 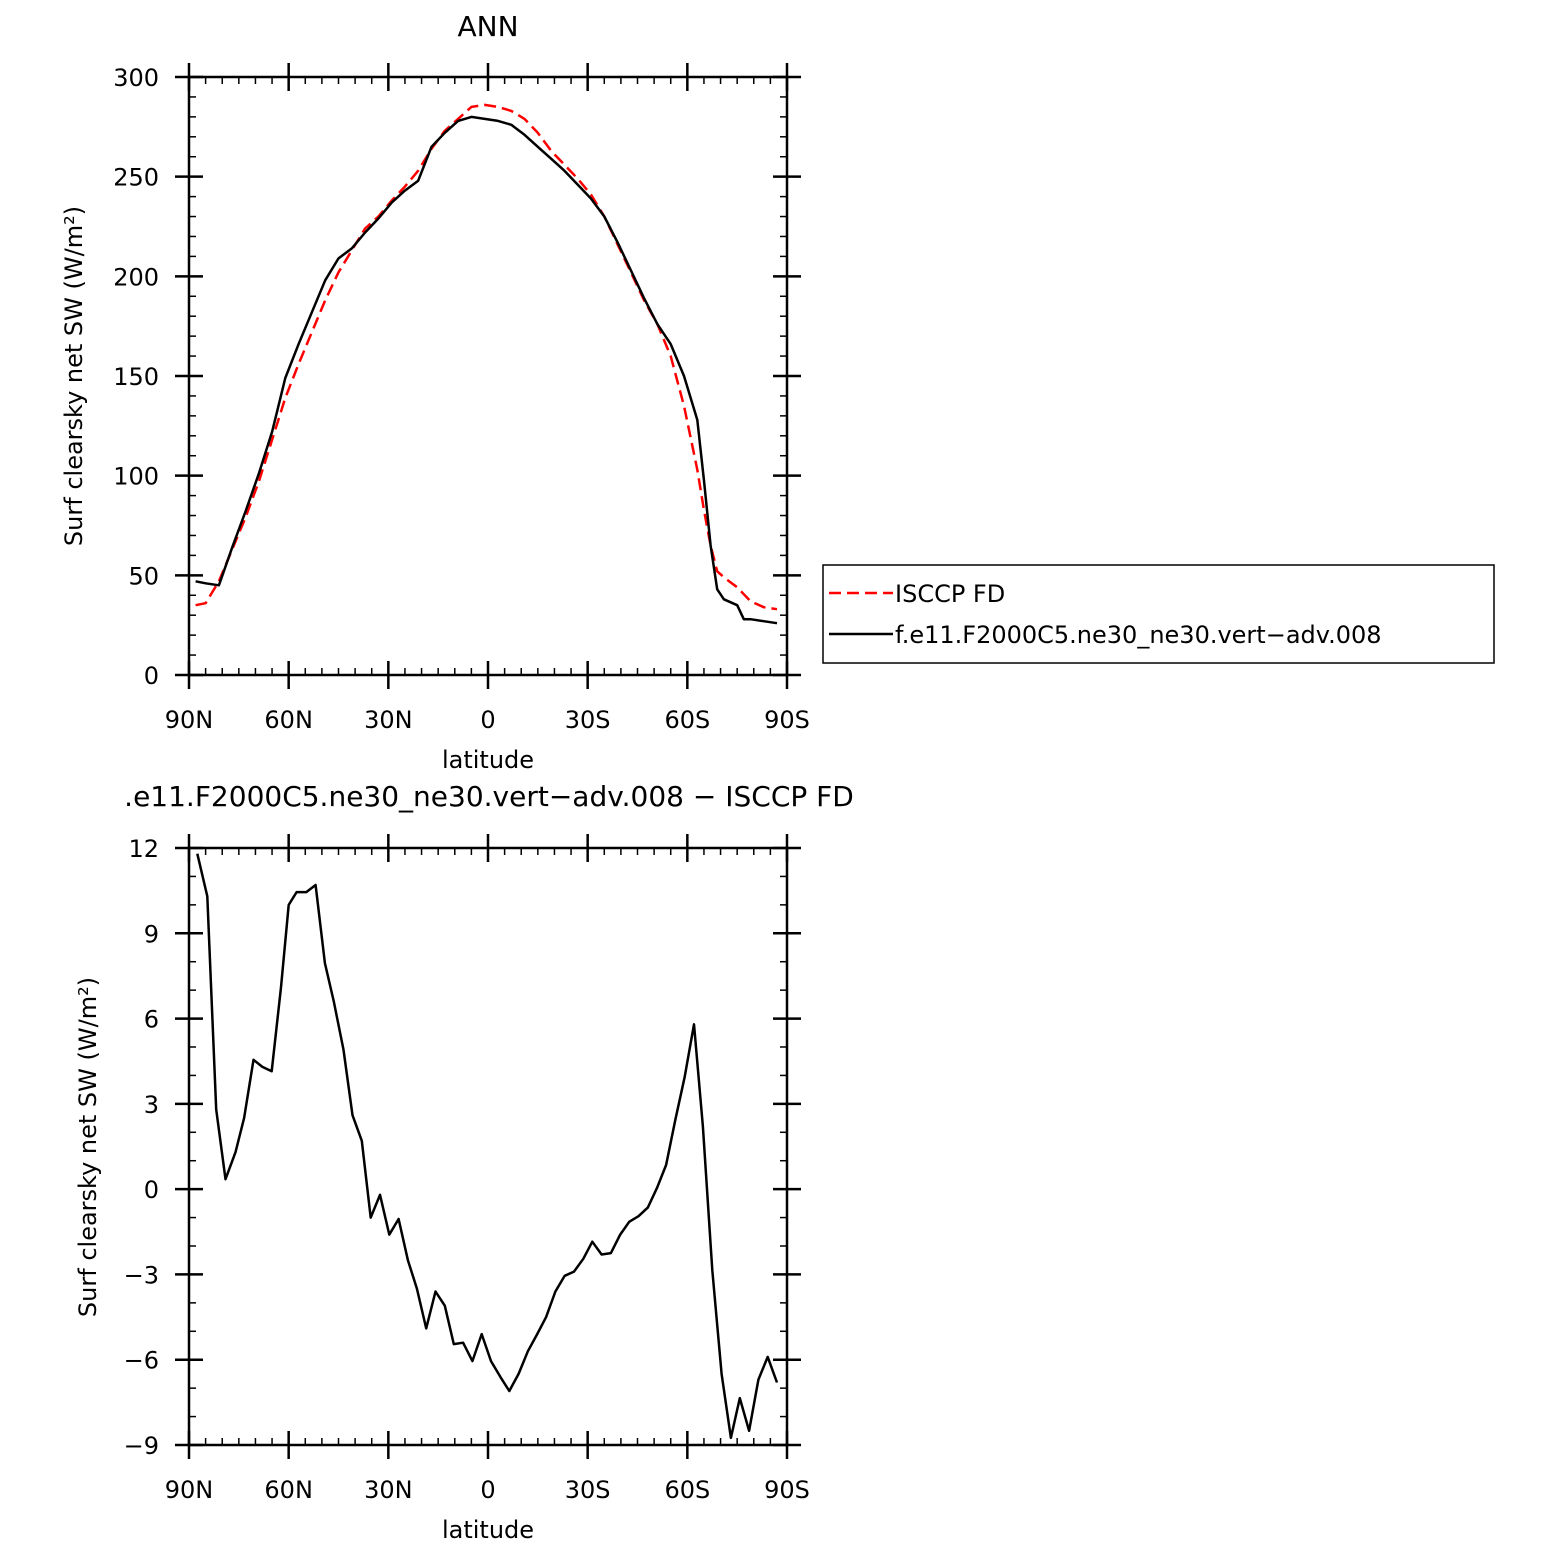 I want to click on top-x-tick-labels: 90N 60N 30N 0 30S 60S 90S, so click(x=487, y=720).